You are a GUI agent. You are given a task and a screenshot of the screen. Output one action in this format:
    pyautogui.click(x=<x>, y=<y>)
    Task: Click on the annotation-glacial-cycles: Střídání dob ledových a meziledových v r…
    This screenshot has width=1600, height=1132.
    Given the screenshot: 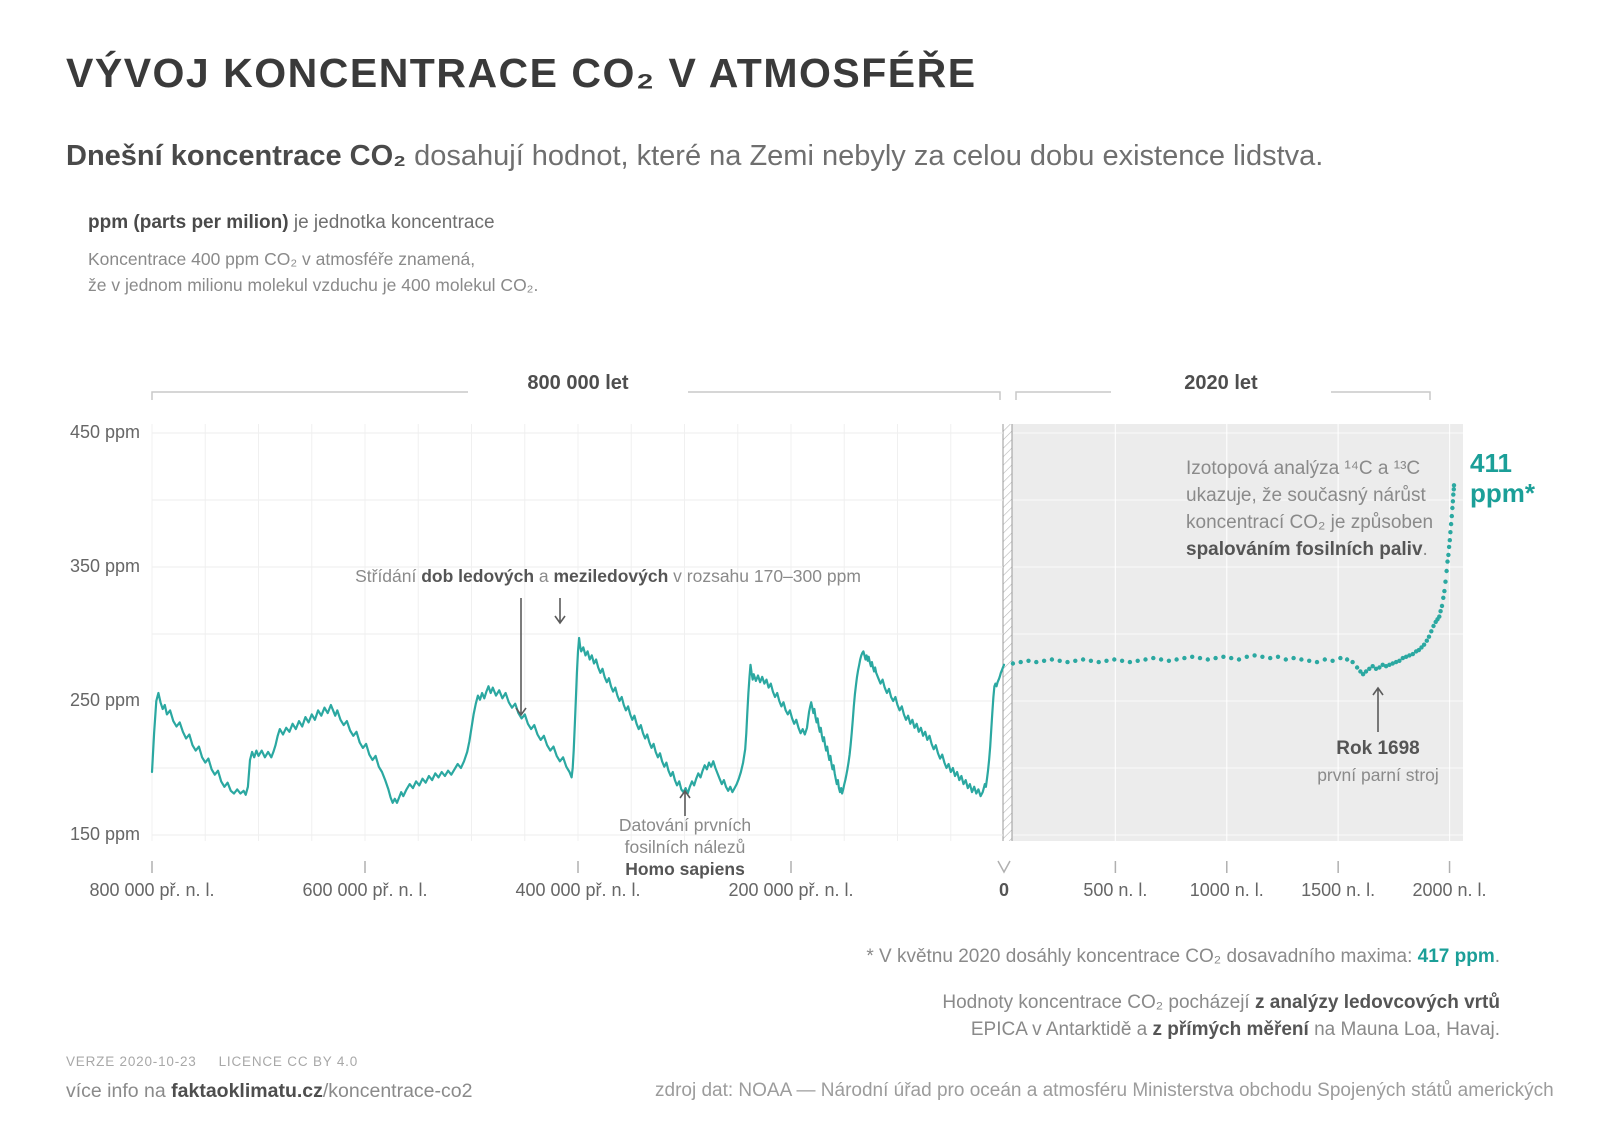 What is the action you would take?
    pyautogui.click(x=608, y=576)
    